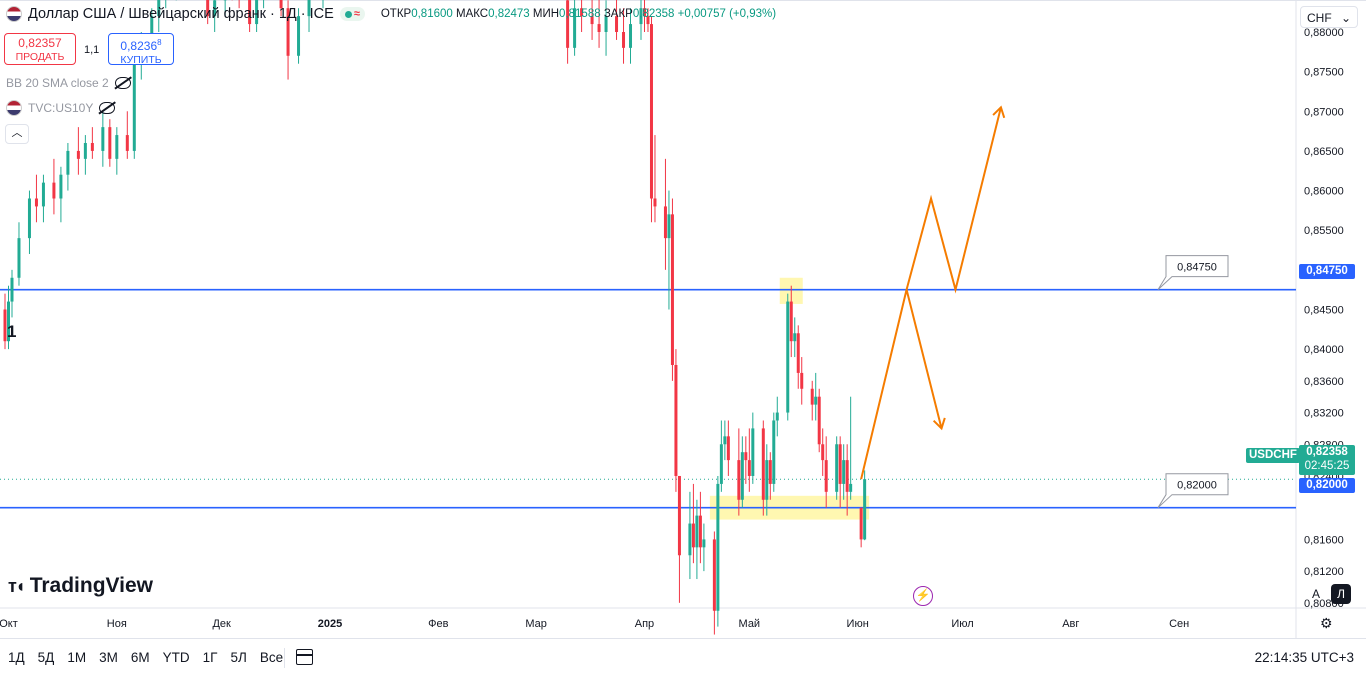 The image size is (1366, 676). Describe the element at coordinates (1327, 271) in the screenshot. I see `level-tag-upper: 0,84750` at that location.